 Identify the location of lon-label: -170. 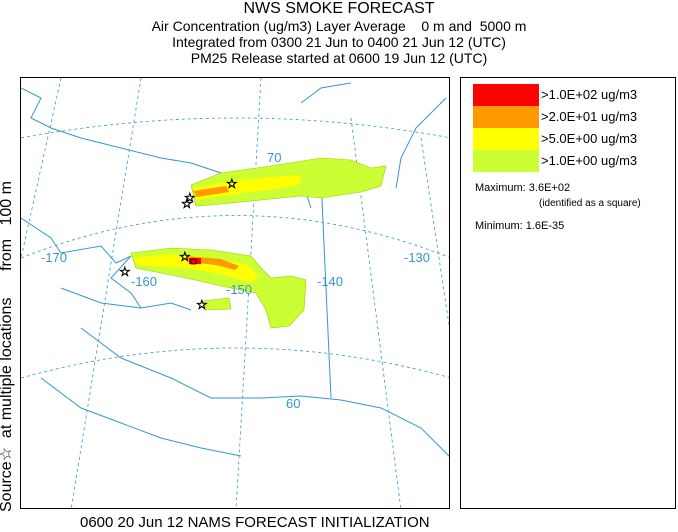
(54, 257).